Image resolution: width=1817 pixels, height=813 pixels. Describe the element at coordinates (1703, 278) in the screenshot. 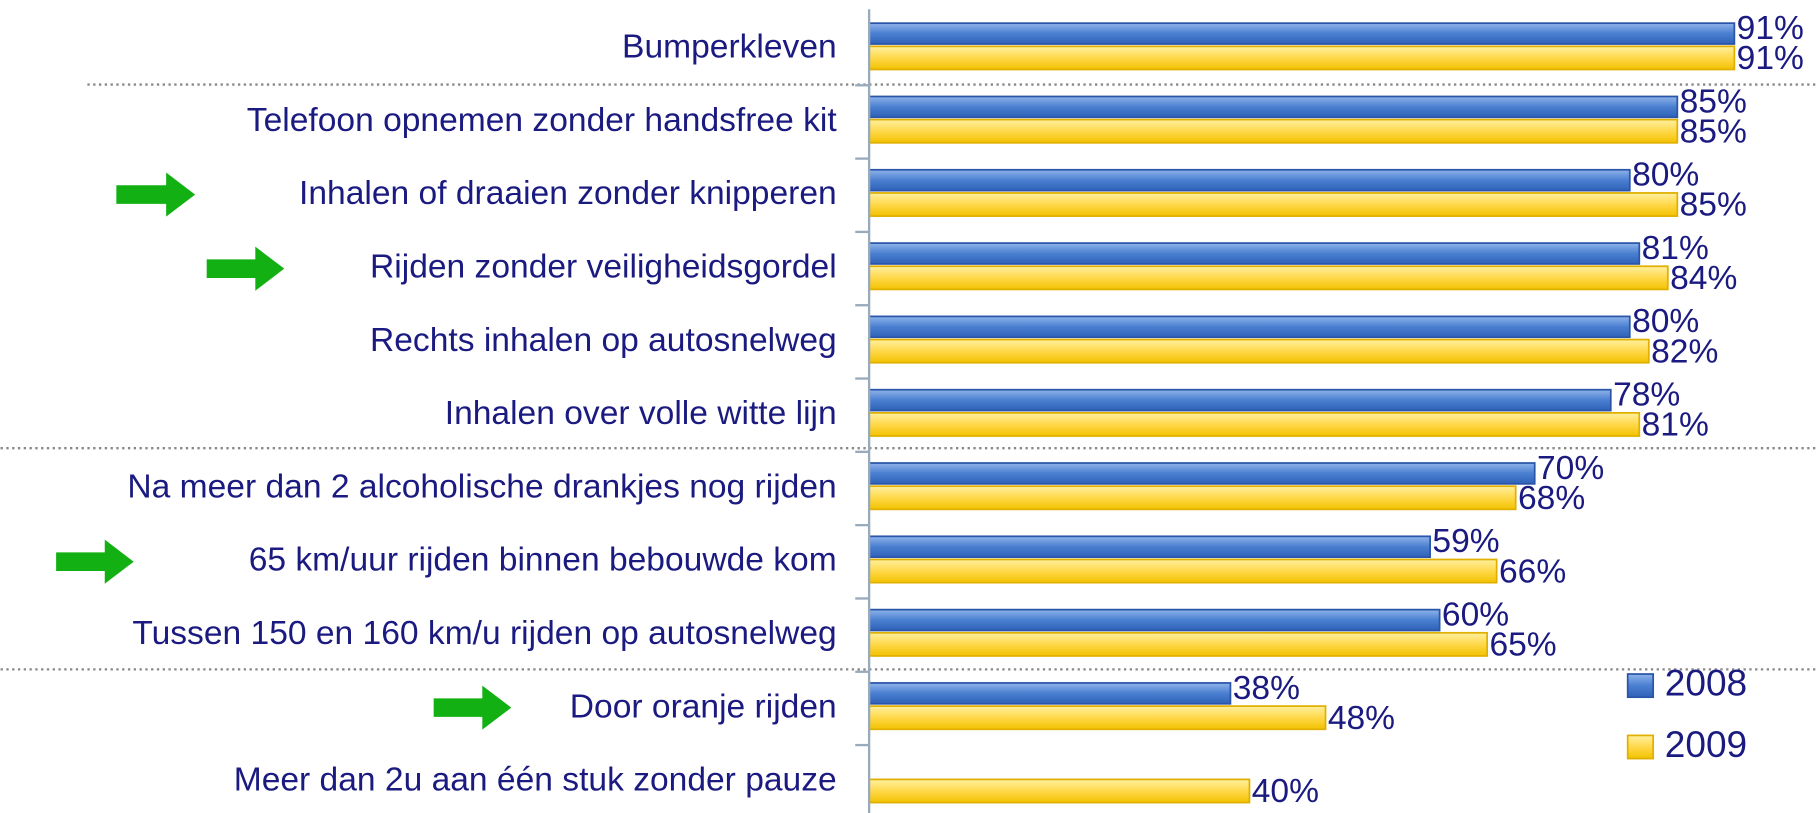

I see `value-label: 84%` at that location.